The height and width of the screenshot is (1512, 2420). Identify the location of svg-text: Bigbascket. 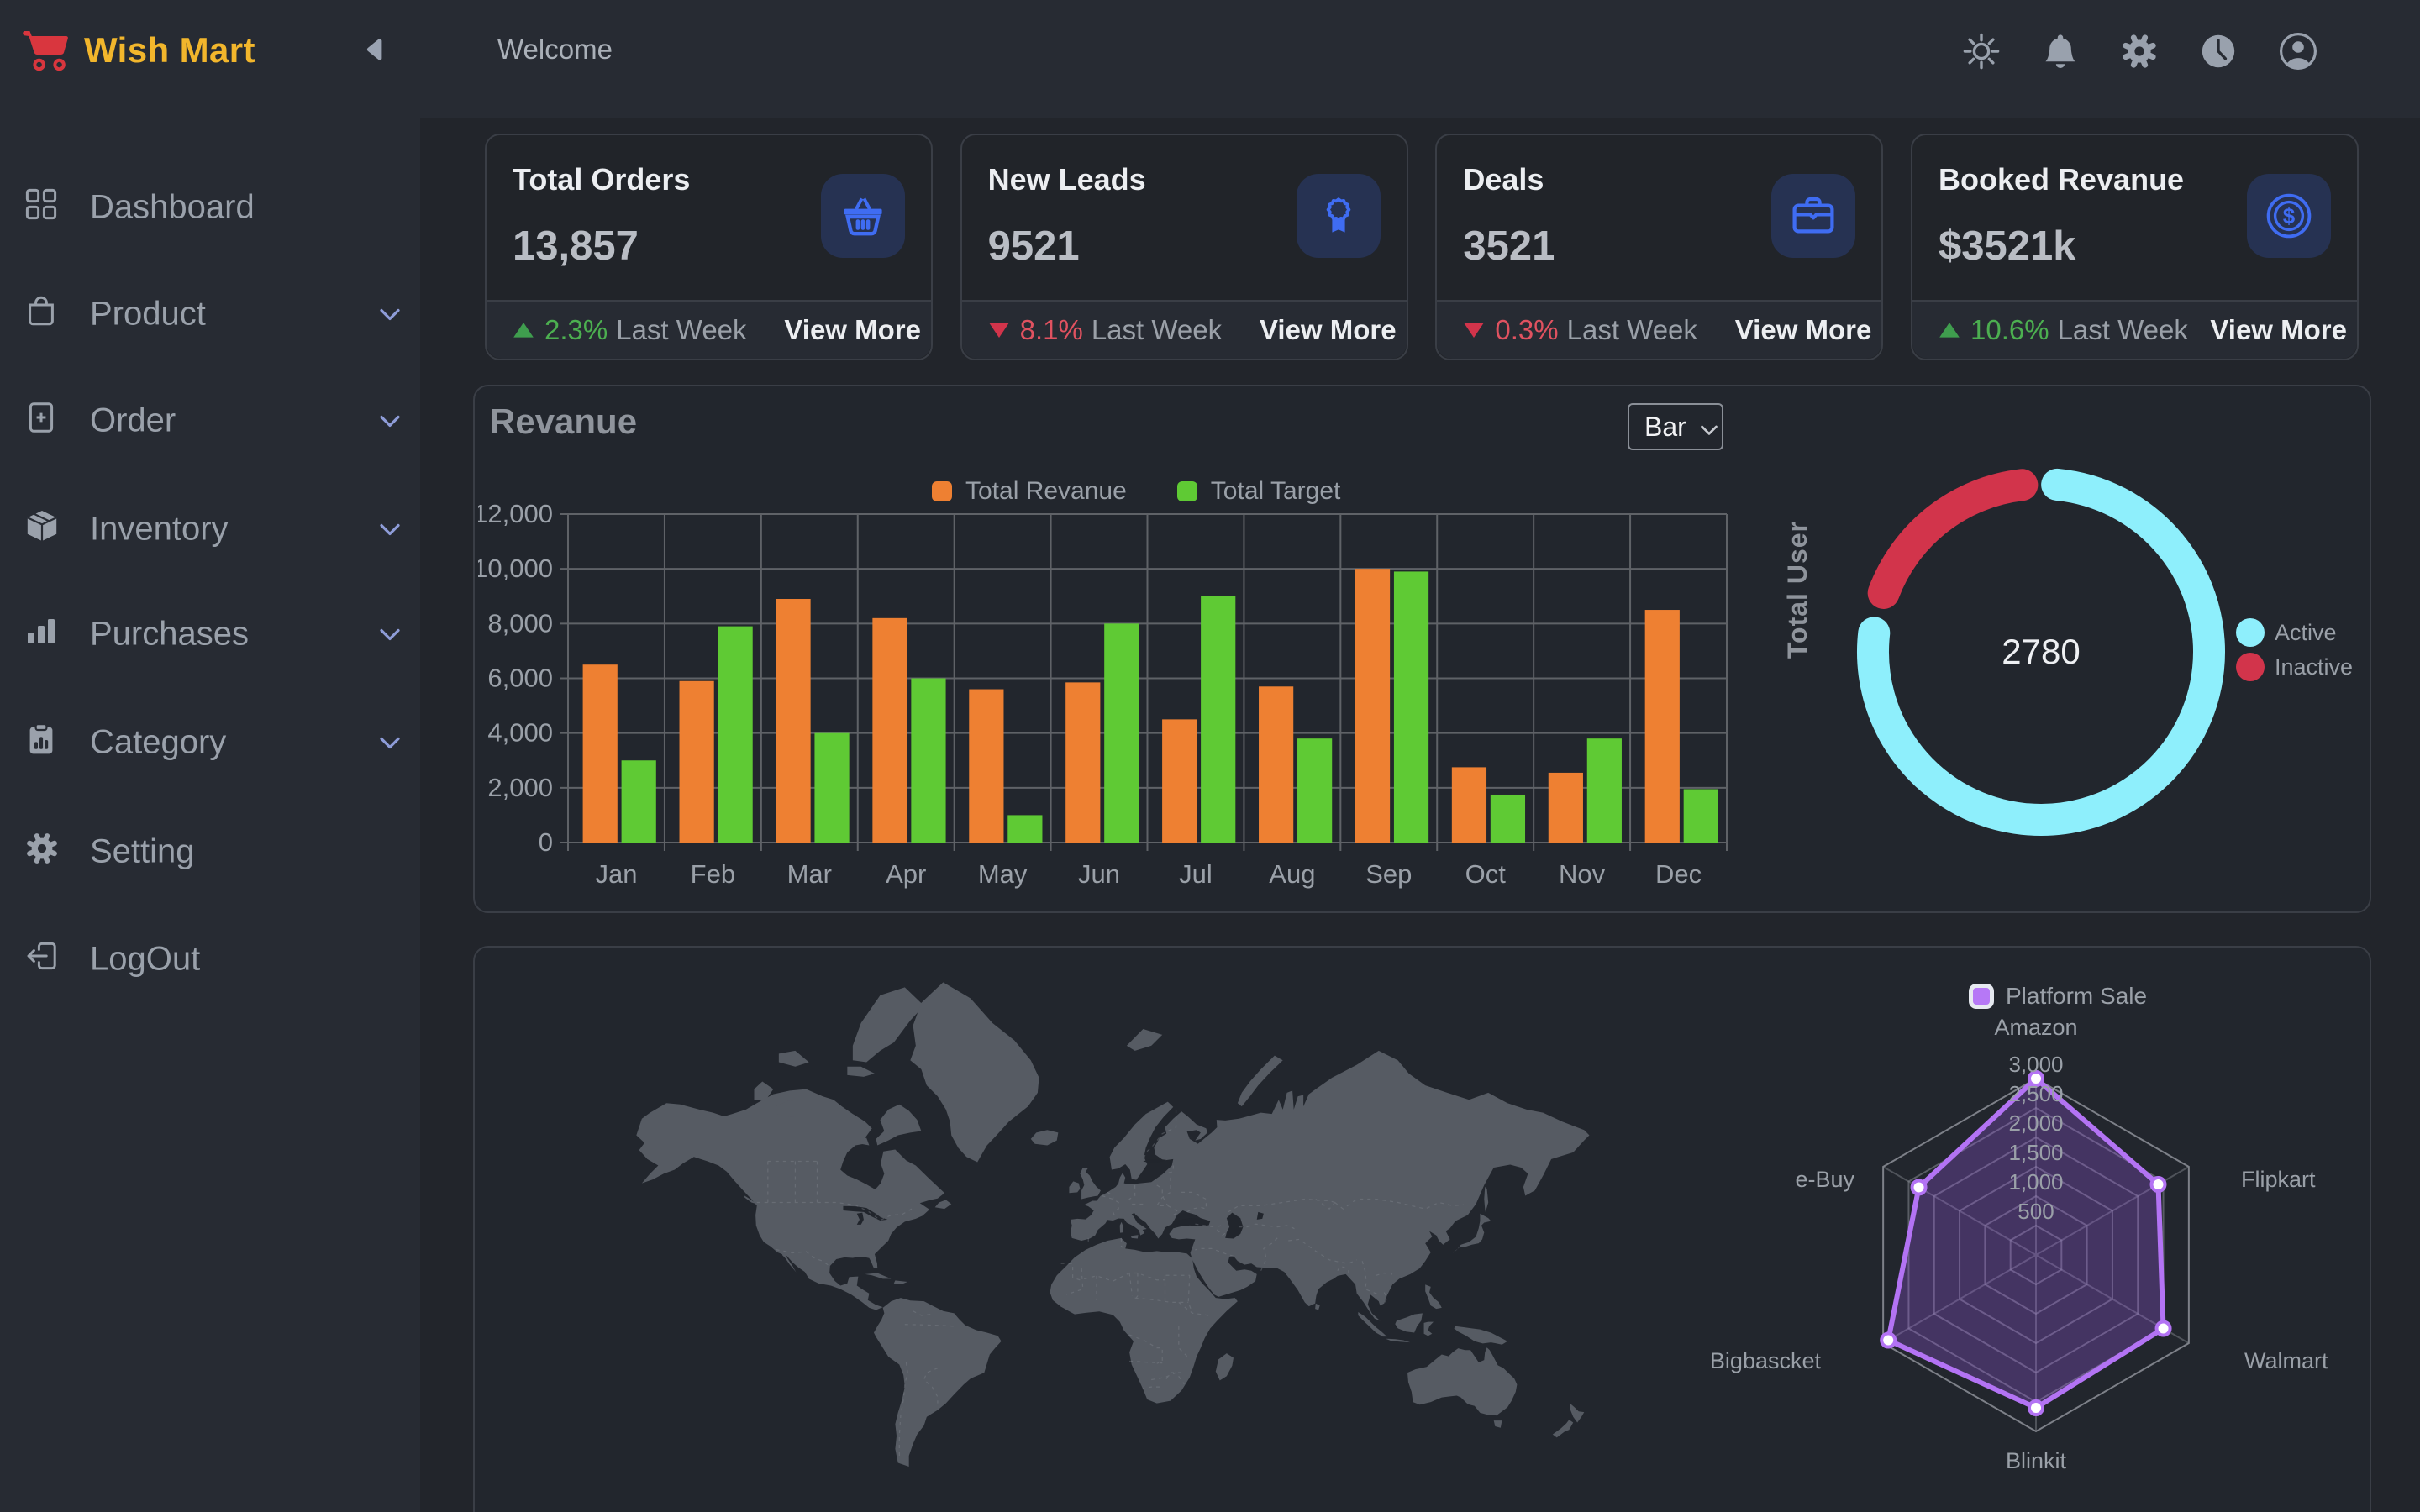
(1766, 1360).